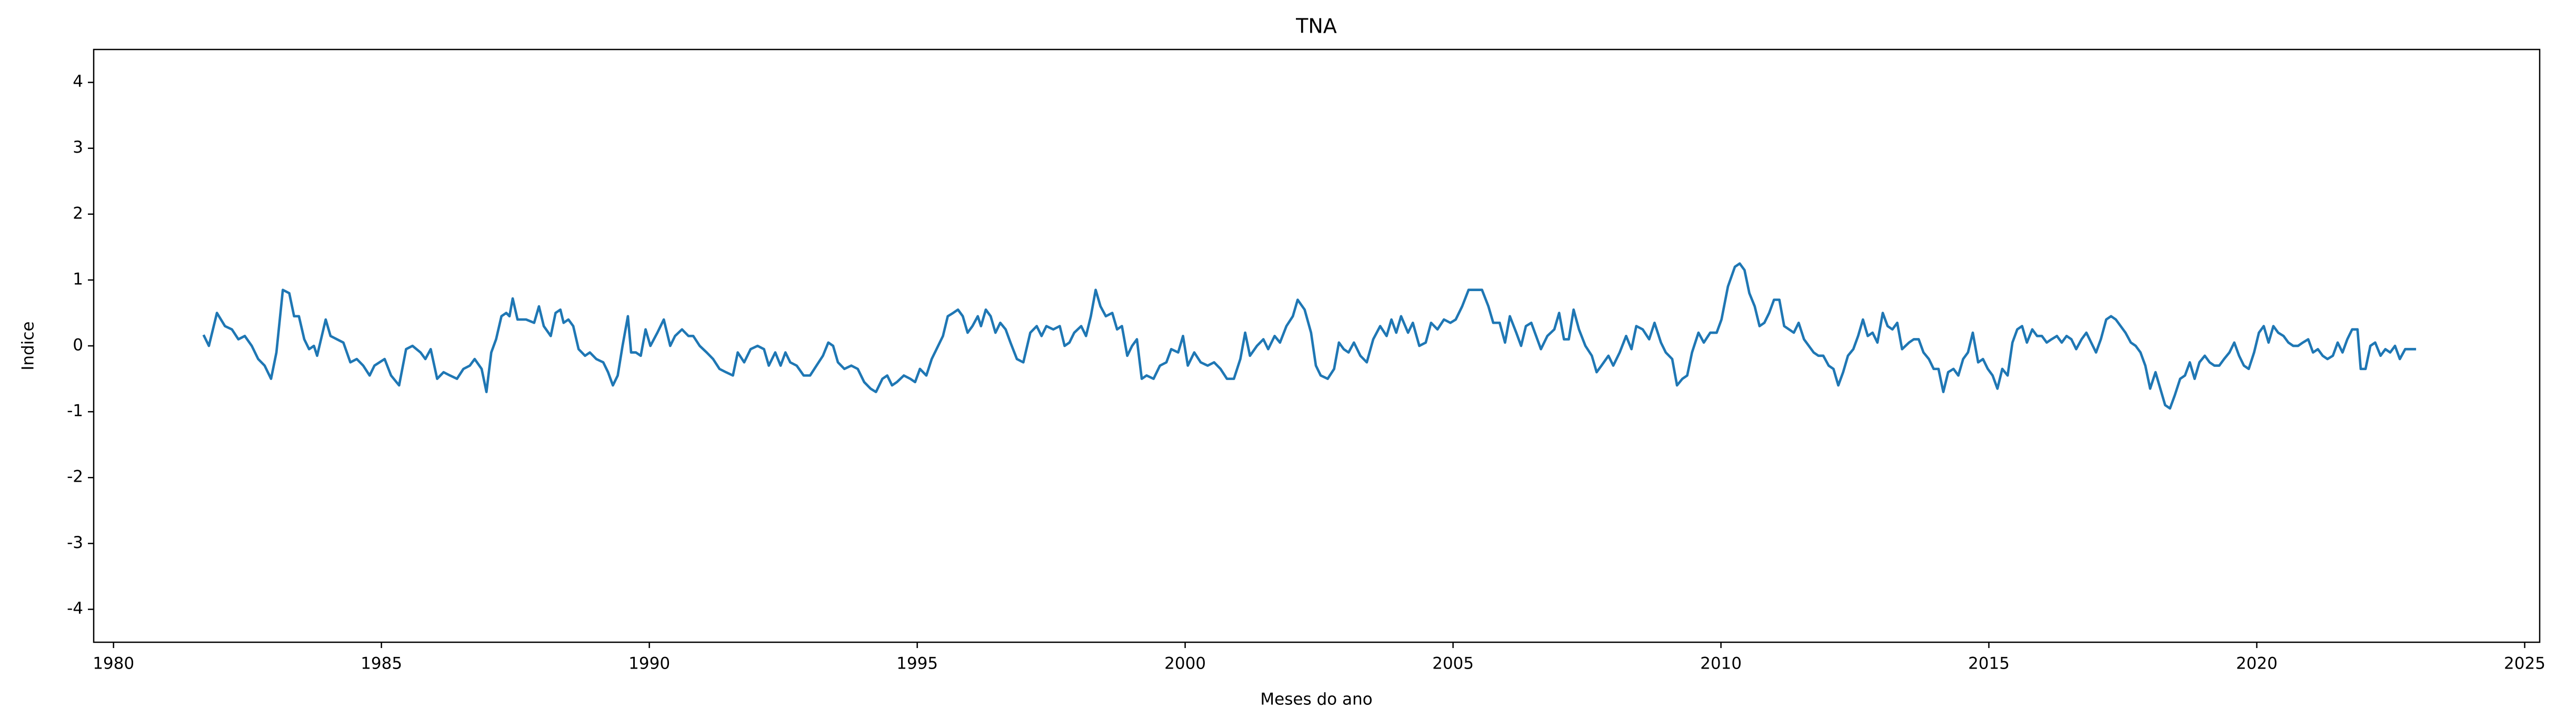 This screenshot has height=727, width=2576. I want to click on y-tick-label: -1, so click(75, 411).